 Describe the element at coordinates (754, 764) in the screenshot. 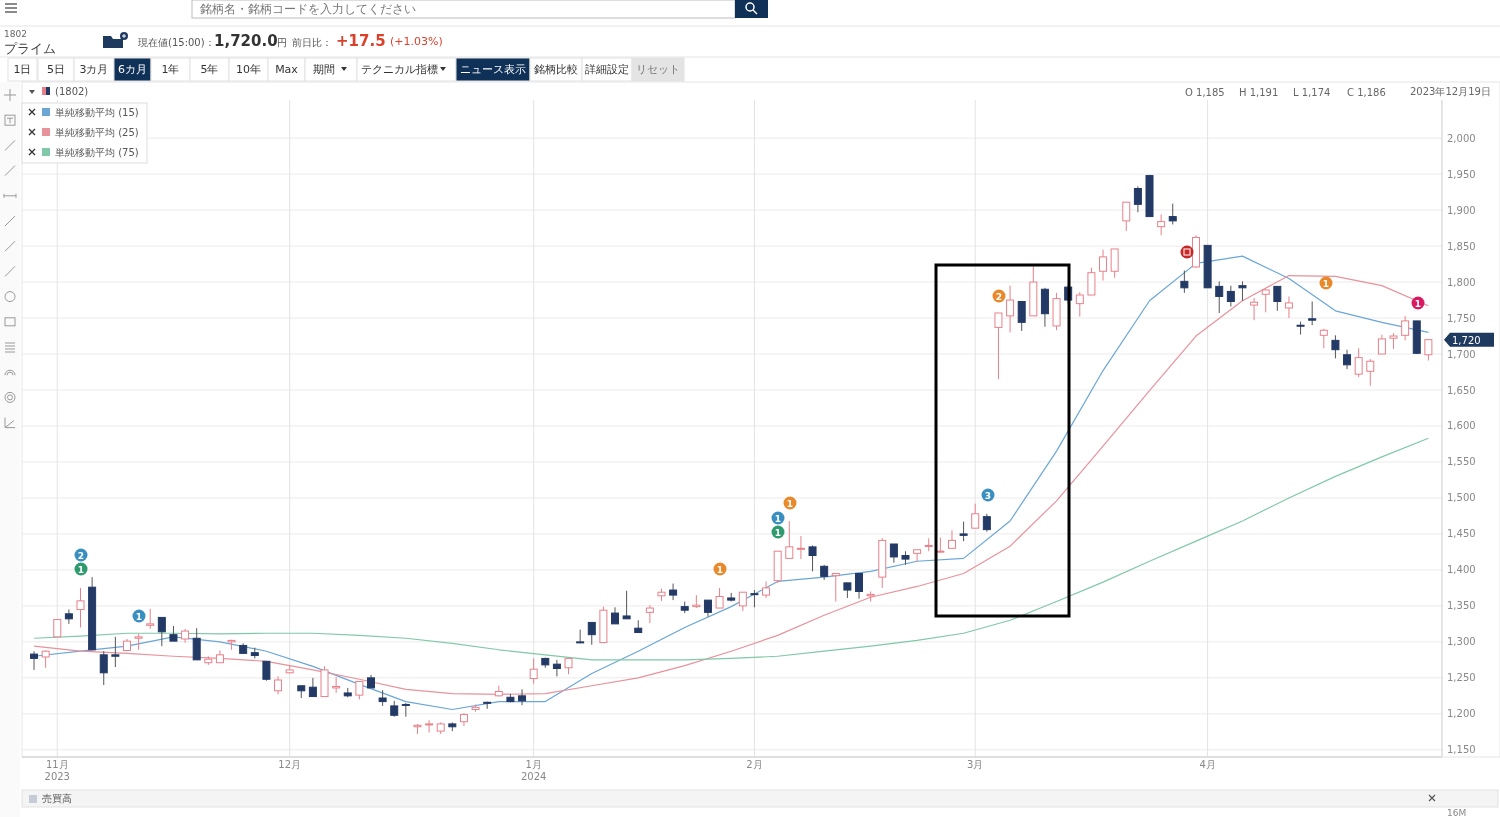

I see `x-tick-label: 2月` at that location.